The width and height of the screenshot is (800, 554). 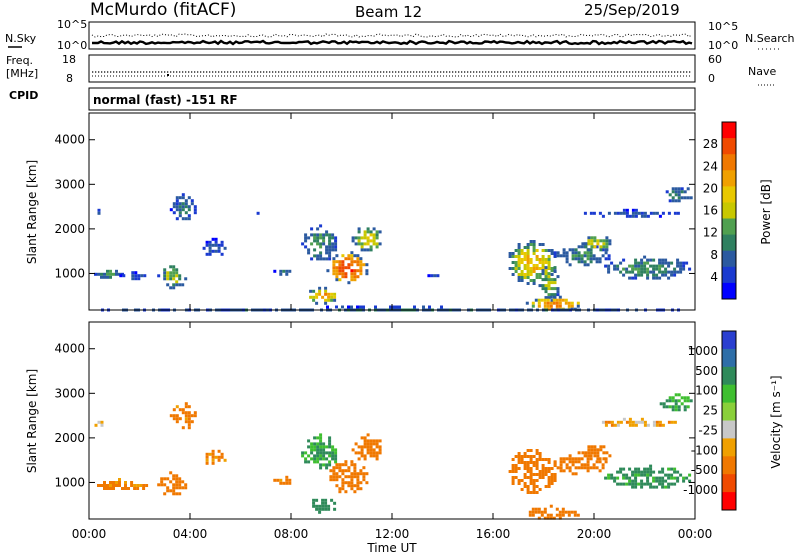 What do you see at coordinates (706, 391) in the screenshot?
I see `colorbar-tick-label: 100` at bounding box center [706, 391].